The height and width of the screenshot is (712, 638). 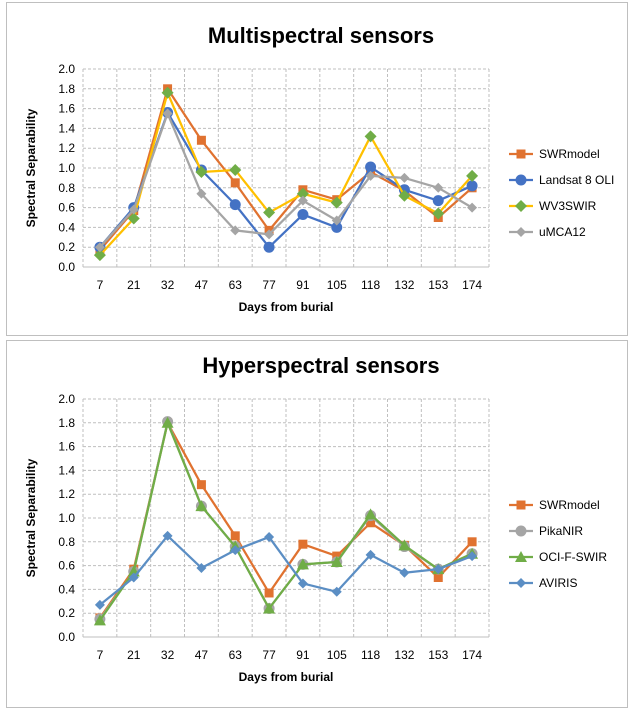 I want to click on x-tick-label: 21, so click(x=134, y=285).